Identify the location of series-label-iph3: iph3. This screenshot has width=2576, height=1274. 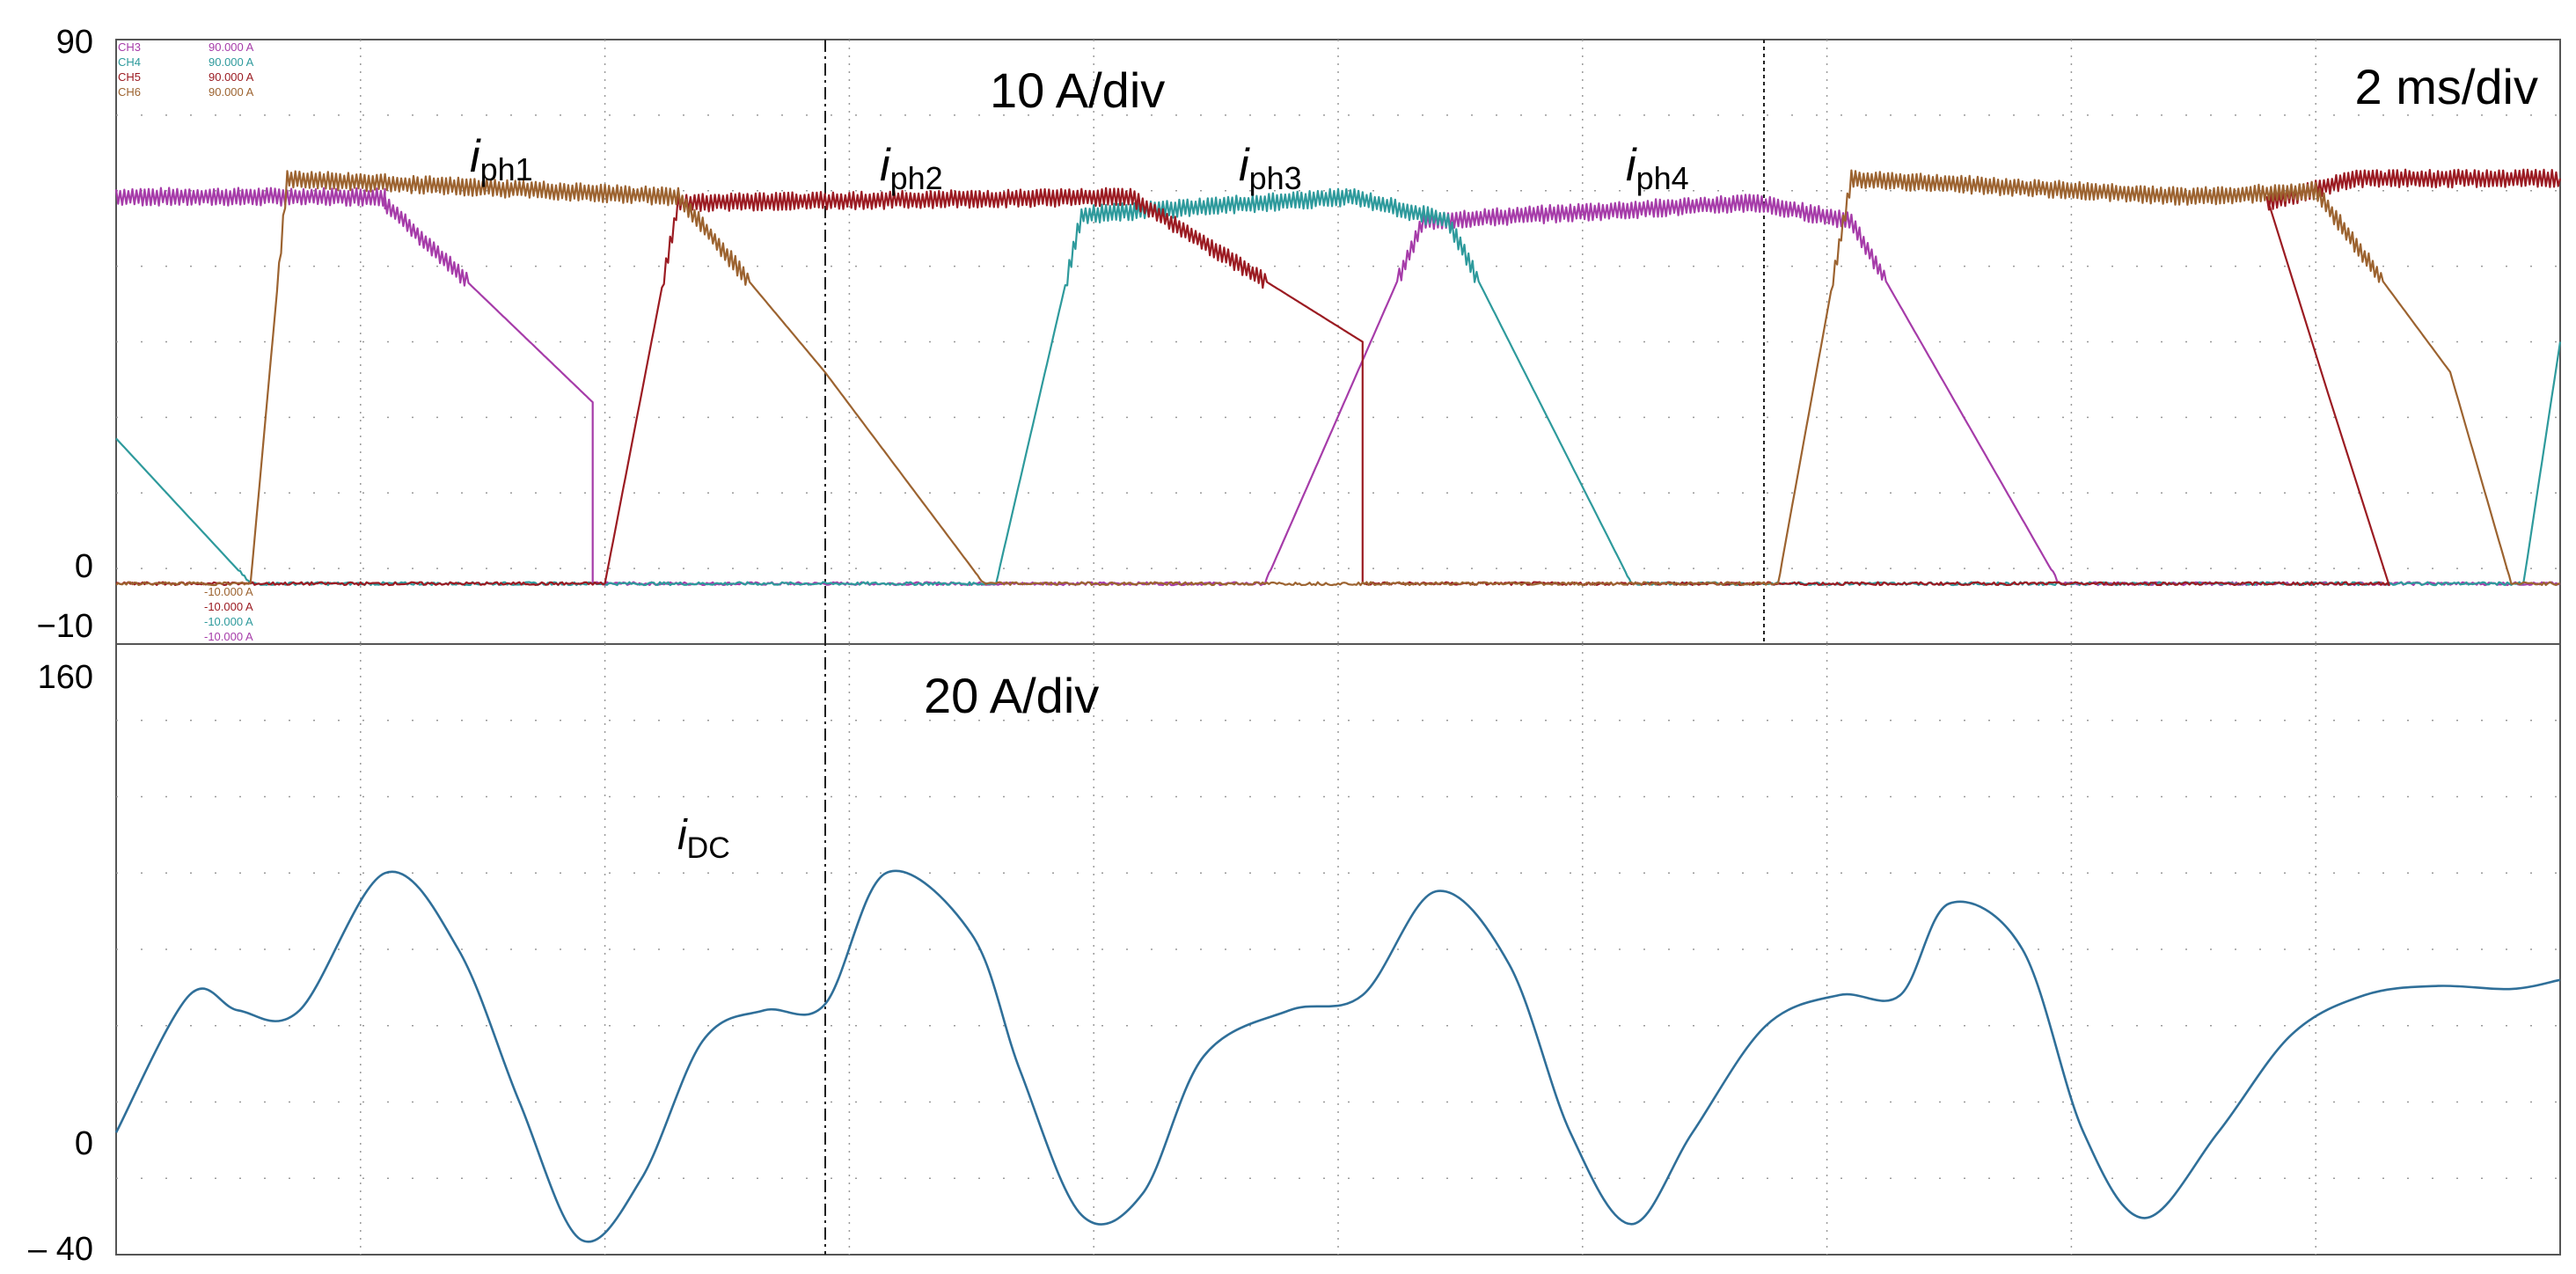
(1270, 168).